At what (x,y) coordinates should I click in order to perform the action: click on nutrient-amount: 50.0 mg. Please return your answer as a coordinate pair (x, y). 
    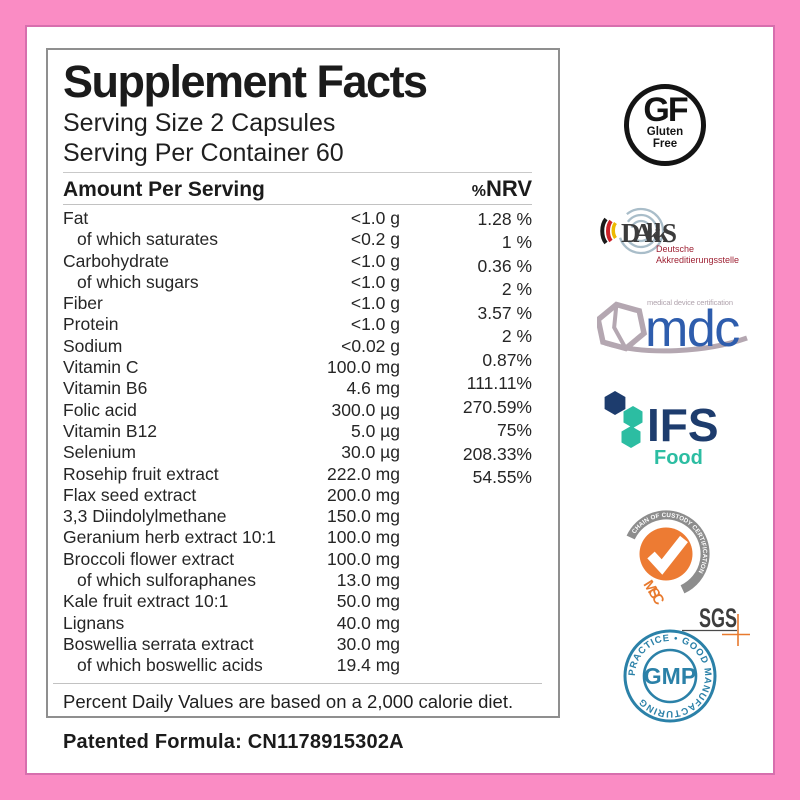
    Looking at the image, I should click on (368, 601).